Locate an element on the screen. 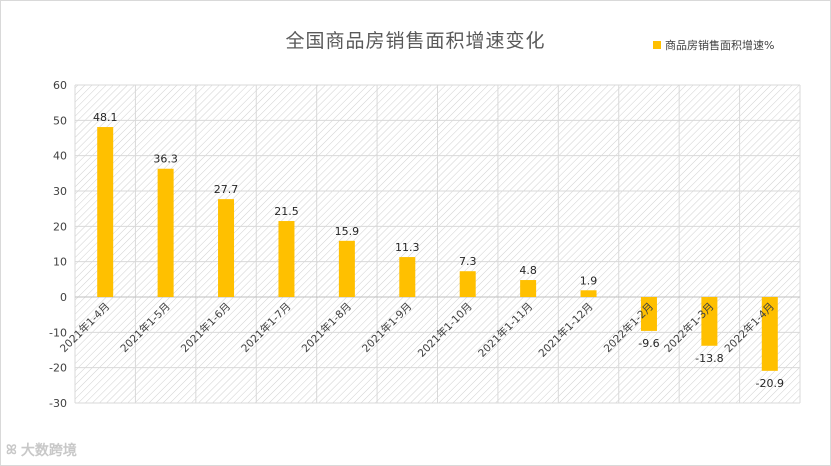 The height and width of the screenshot is (466, 831). data-label: 15.9 is located at coordinates (347, 231).